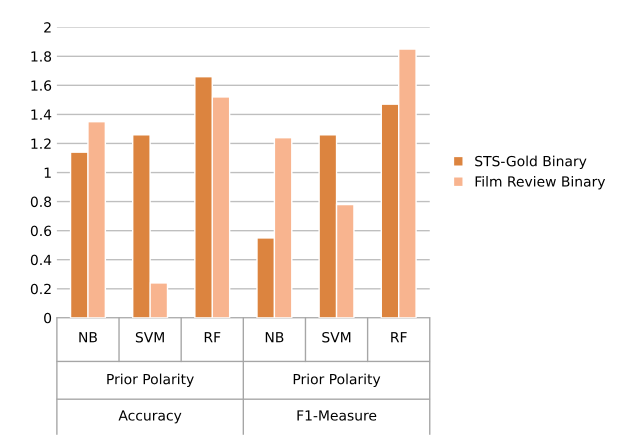  What do you see at coordinates (41, 85) in the screenshot?
I see `y-tick-label: 1.6` at bounding box center [41, 85].